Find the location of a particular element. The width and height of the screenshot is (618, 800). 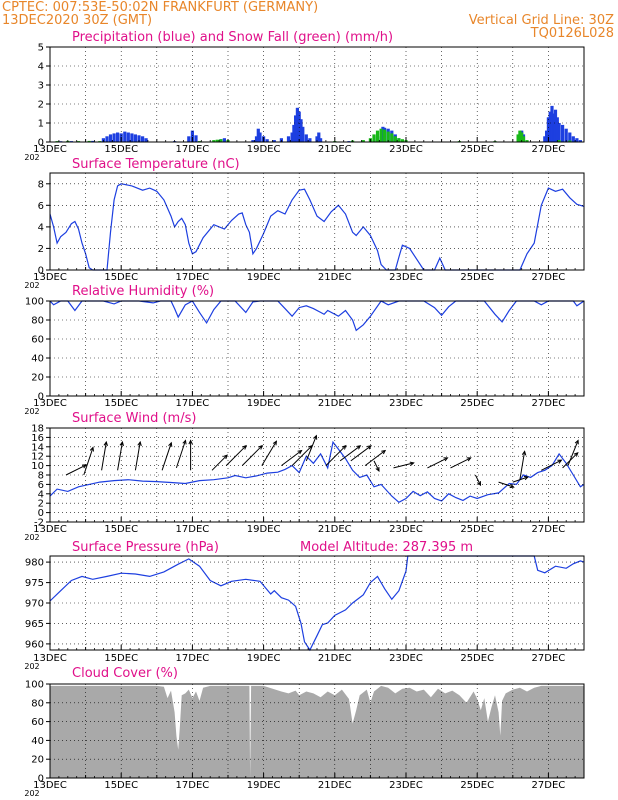

cloud-cover-title: Cloud Cover (%) is located at coordinates (125, 673).